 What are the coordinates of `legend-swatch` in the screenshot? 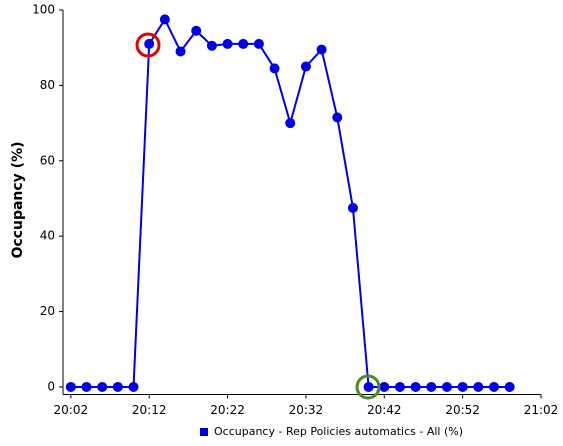 It's located at (204, 432).